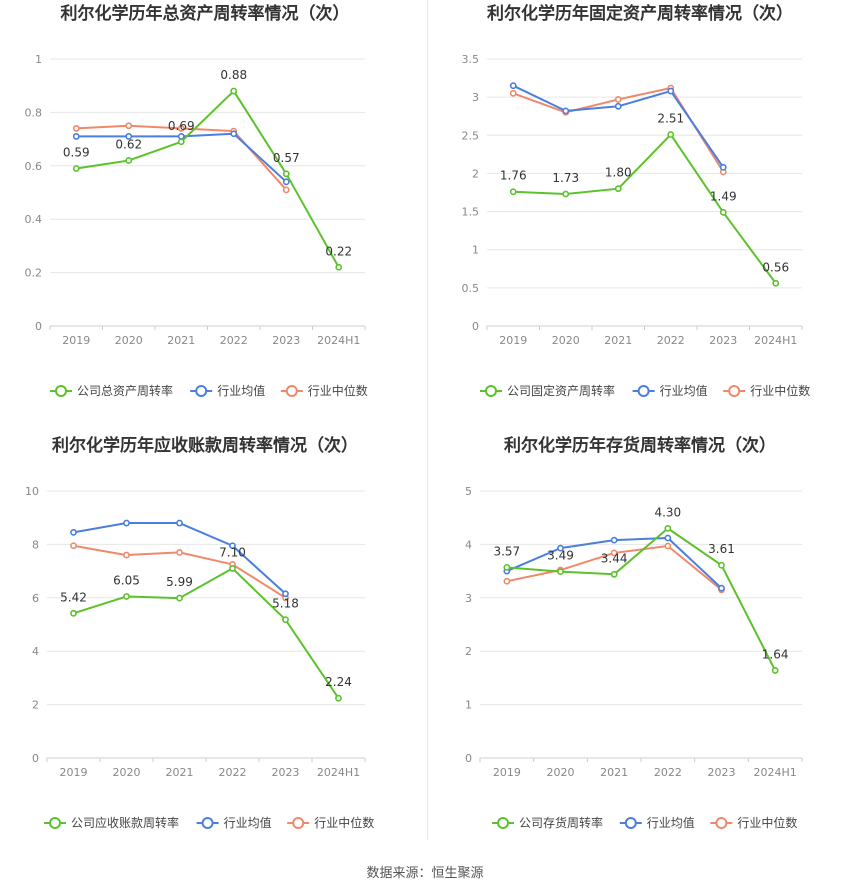  Describe the element at coordinates (427, 420) in the screenshot. I see `panel-divider` at that location.